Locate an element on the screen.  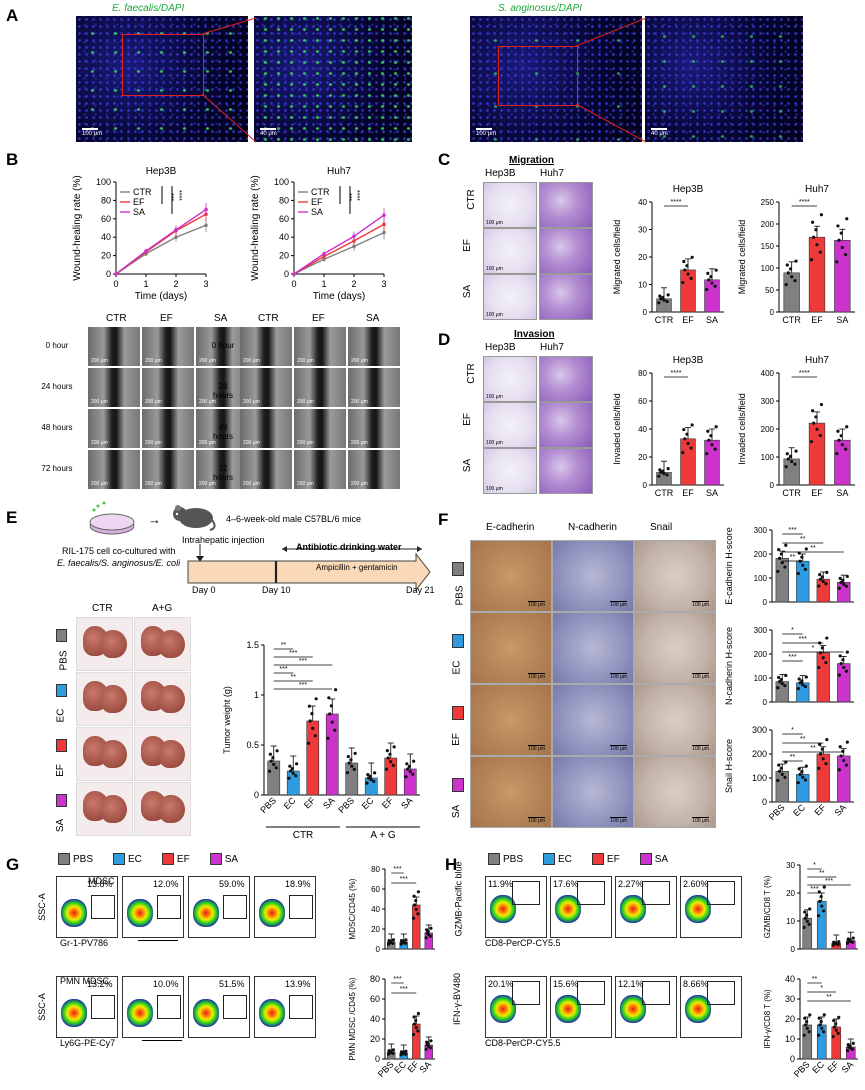
y-axis-label: Wound-healing rate (%) is located at coordinates (77, 227).